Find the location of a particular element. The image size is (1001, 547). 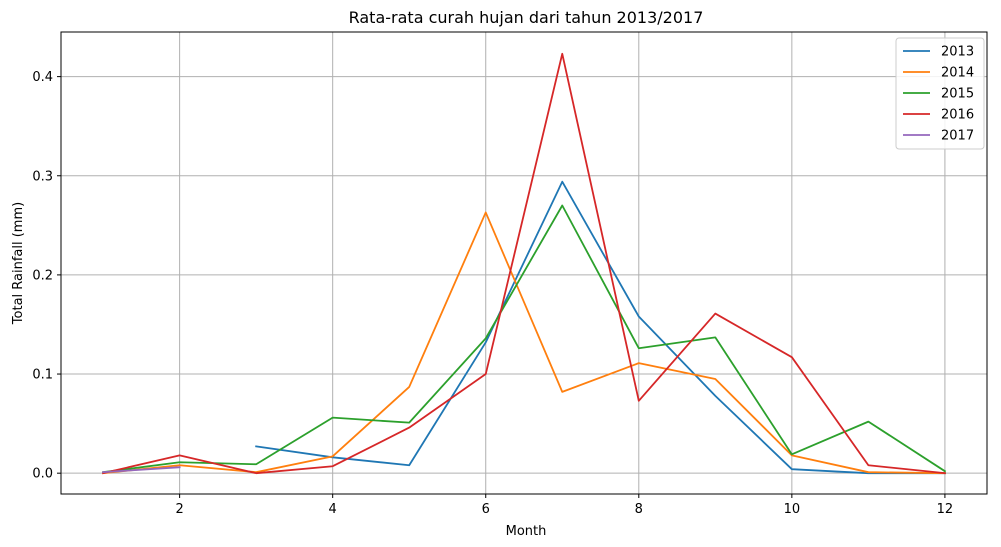

legend-label-2017: 2017 is located at coordinates (957, 136).